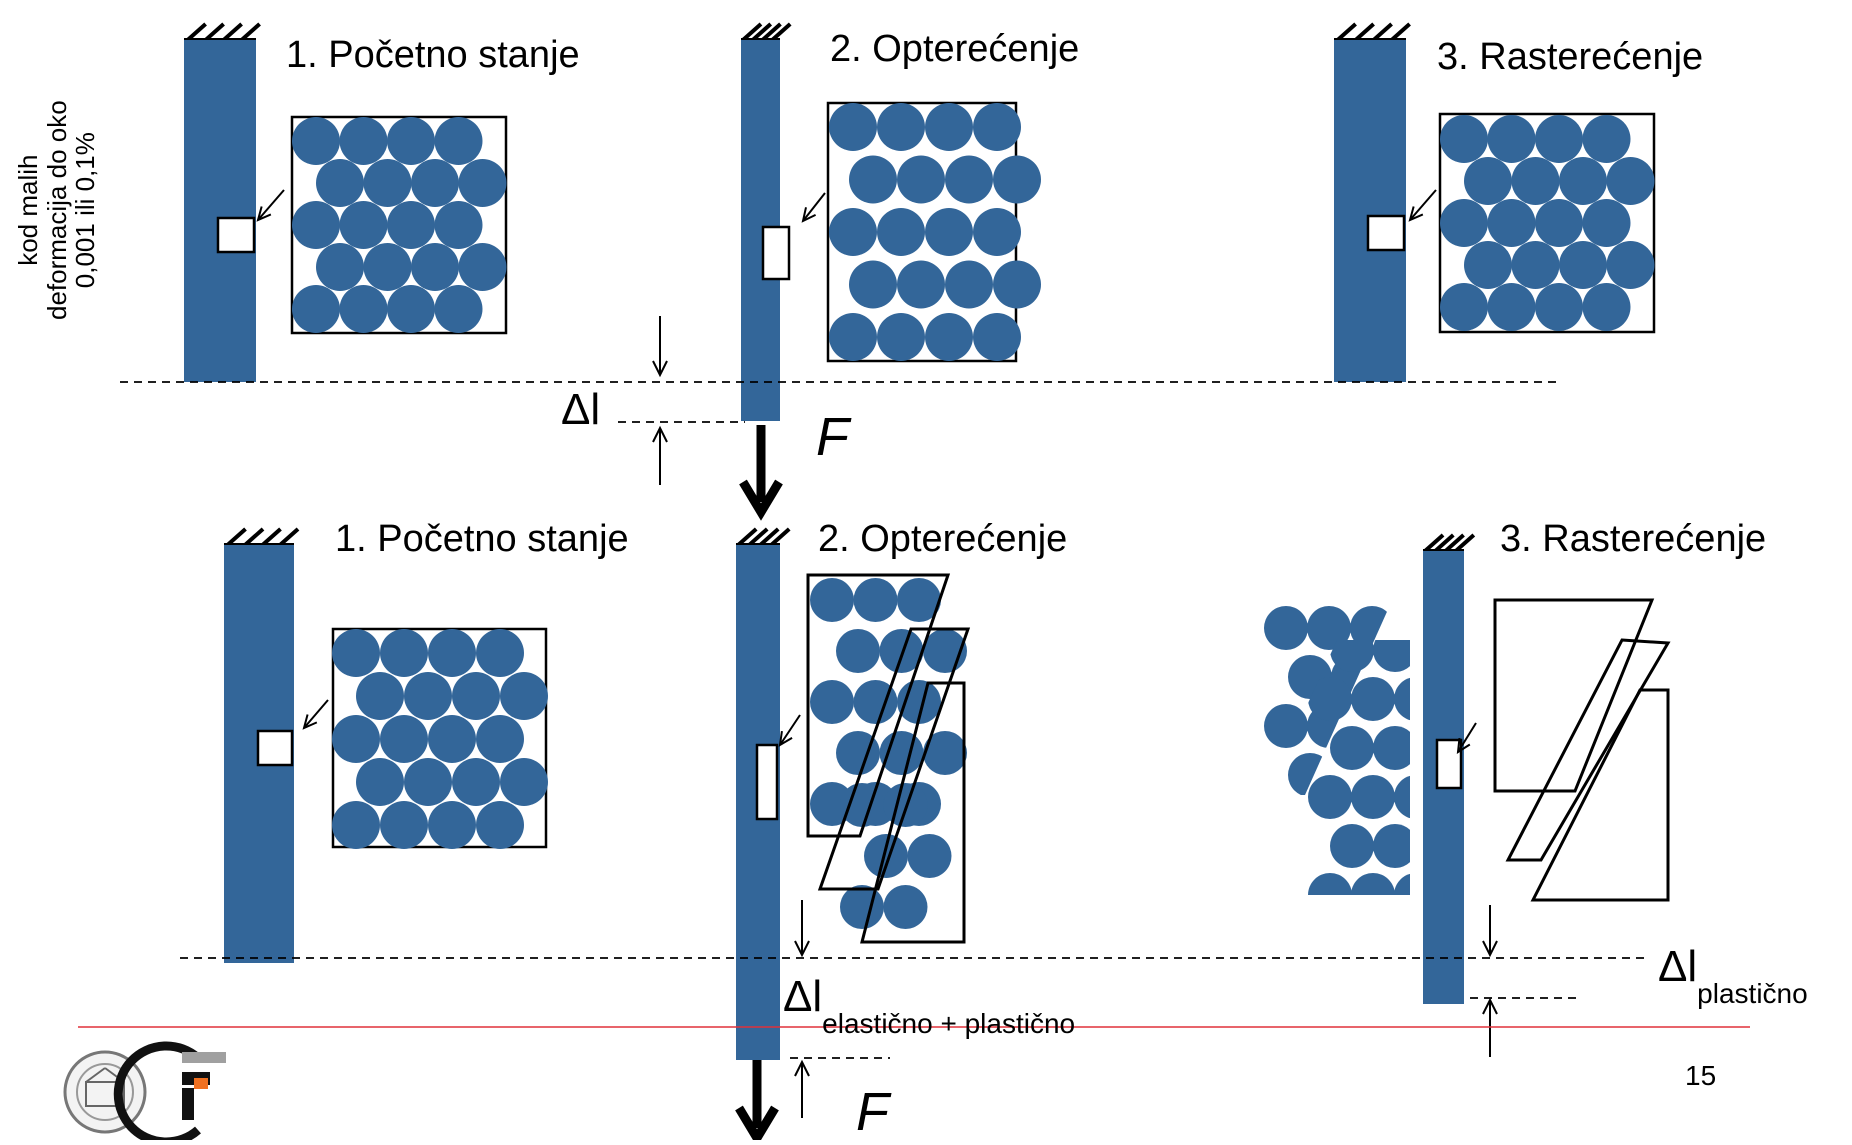 The width and height of the screenshot is (1852, 1145). What do you see at coordinates (204, 1057) in the screenshot?
I see `logo-bar-top` at bounding box center [204, 1057].